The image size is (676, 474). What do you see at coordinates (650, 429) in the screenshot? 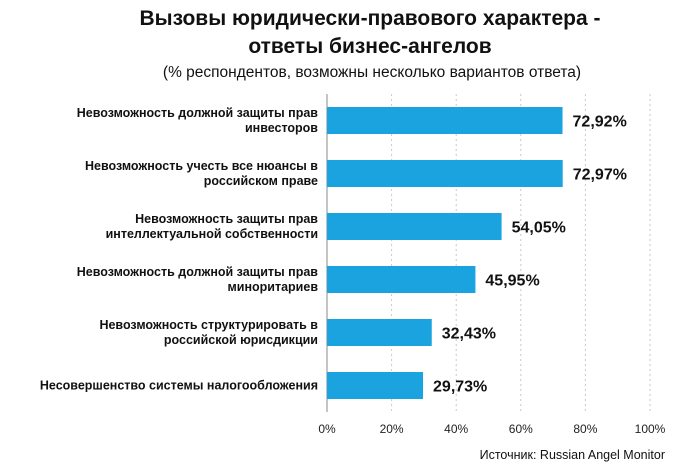
I see `x-tick-label: 100%` at bounding box center [650, 429].